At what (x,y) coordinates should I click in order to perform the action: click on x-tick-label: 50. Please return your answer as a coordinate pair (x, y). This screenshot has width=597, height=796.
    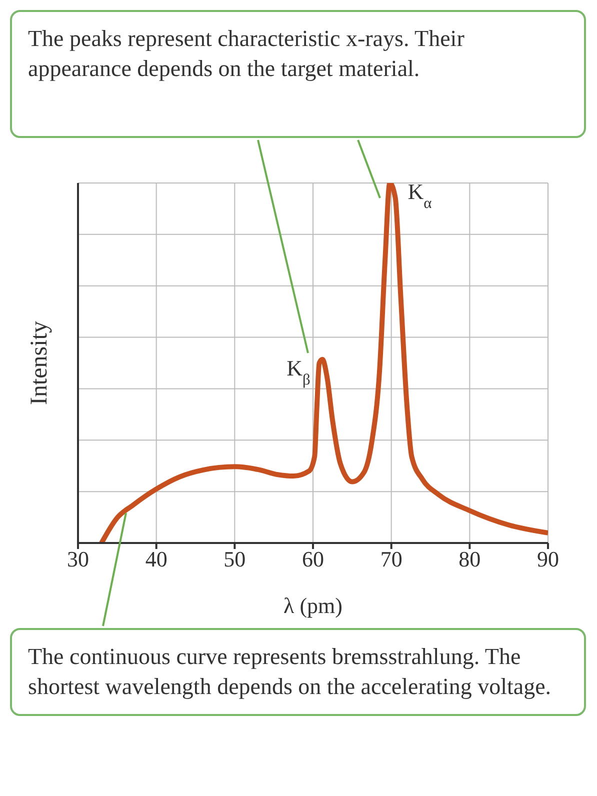
    Looking at the image, I should click on (235, 559).